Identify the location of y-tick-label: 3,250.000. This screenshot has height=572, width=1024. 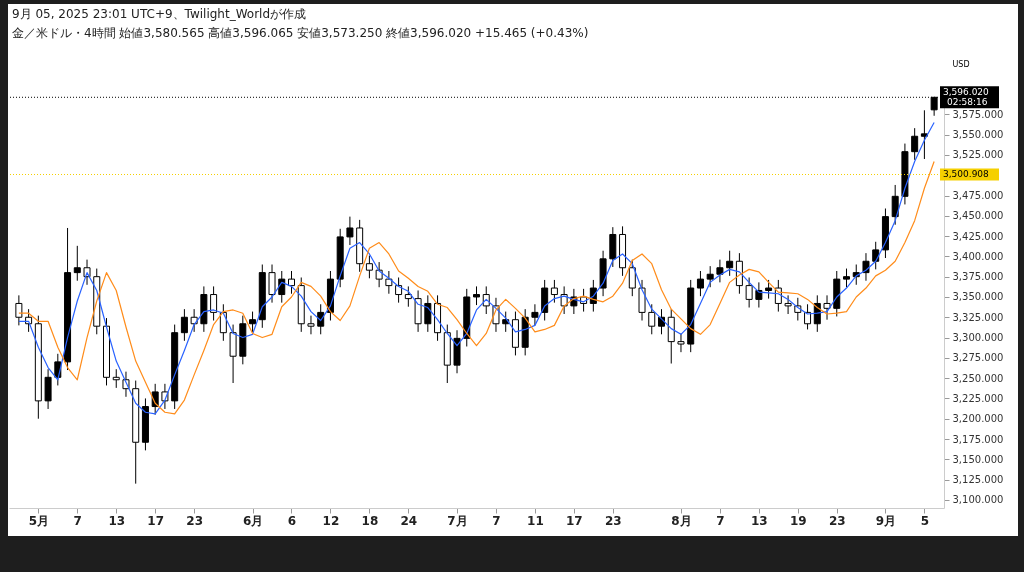
(978, 378).